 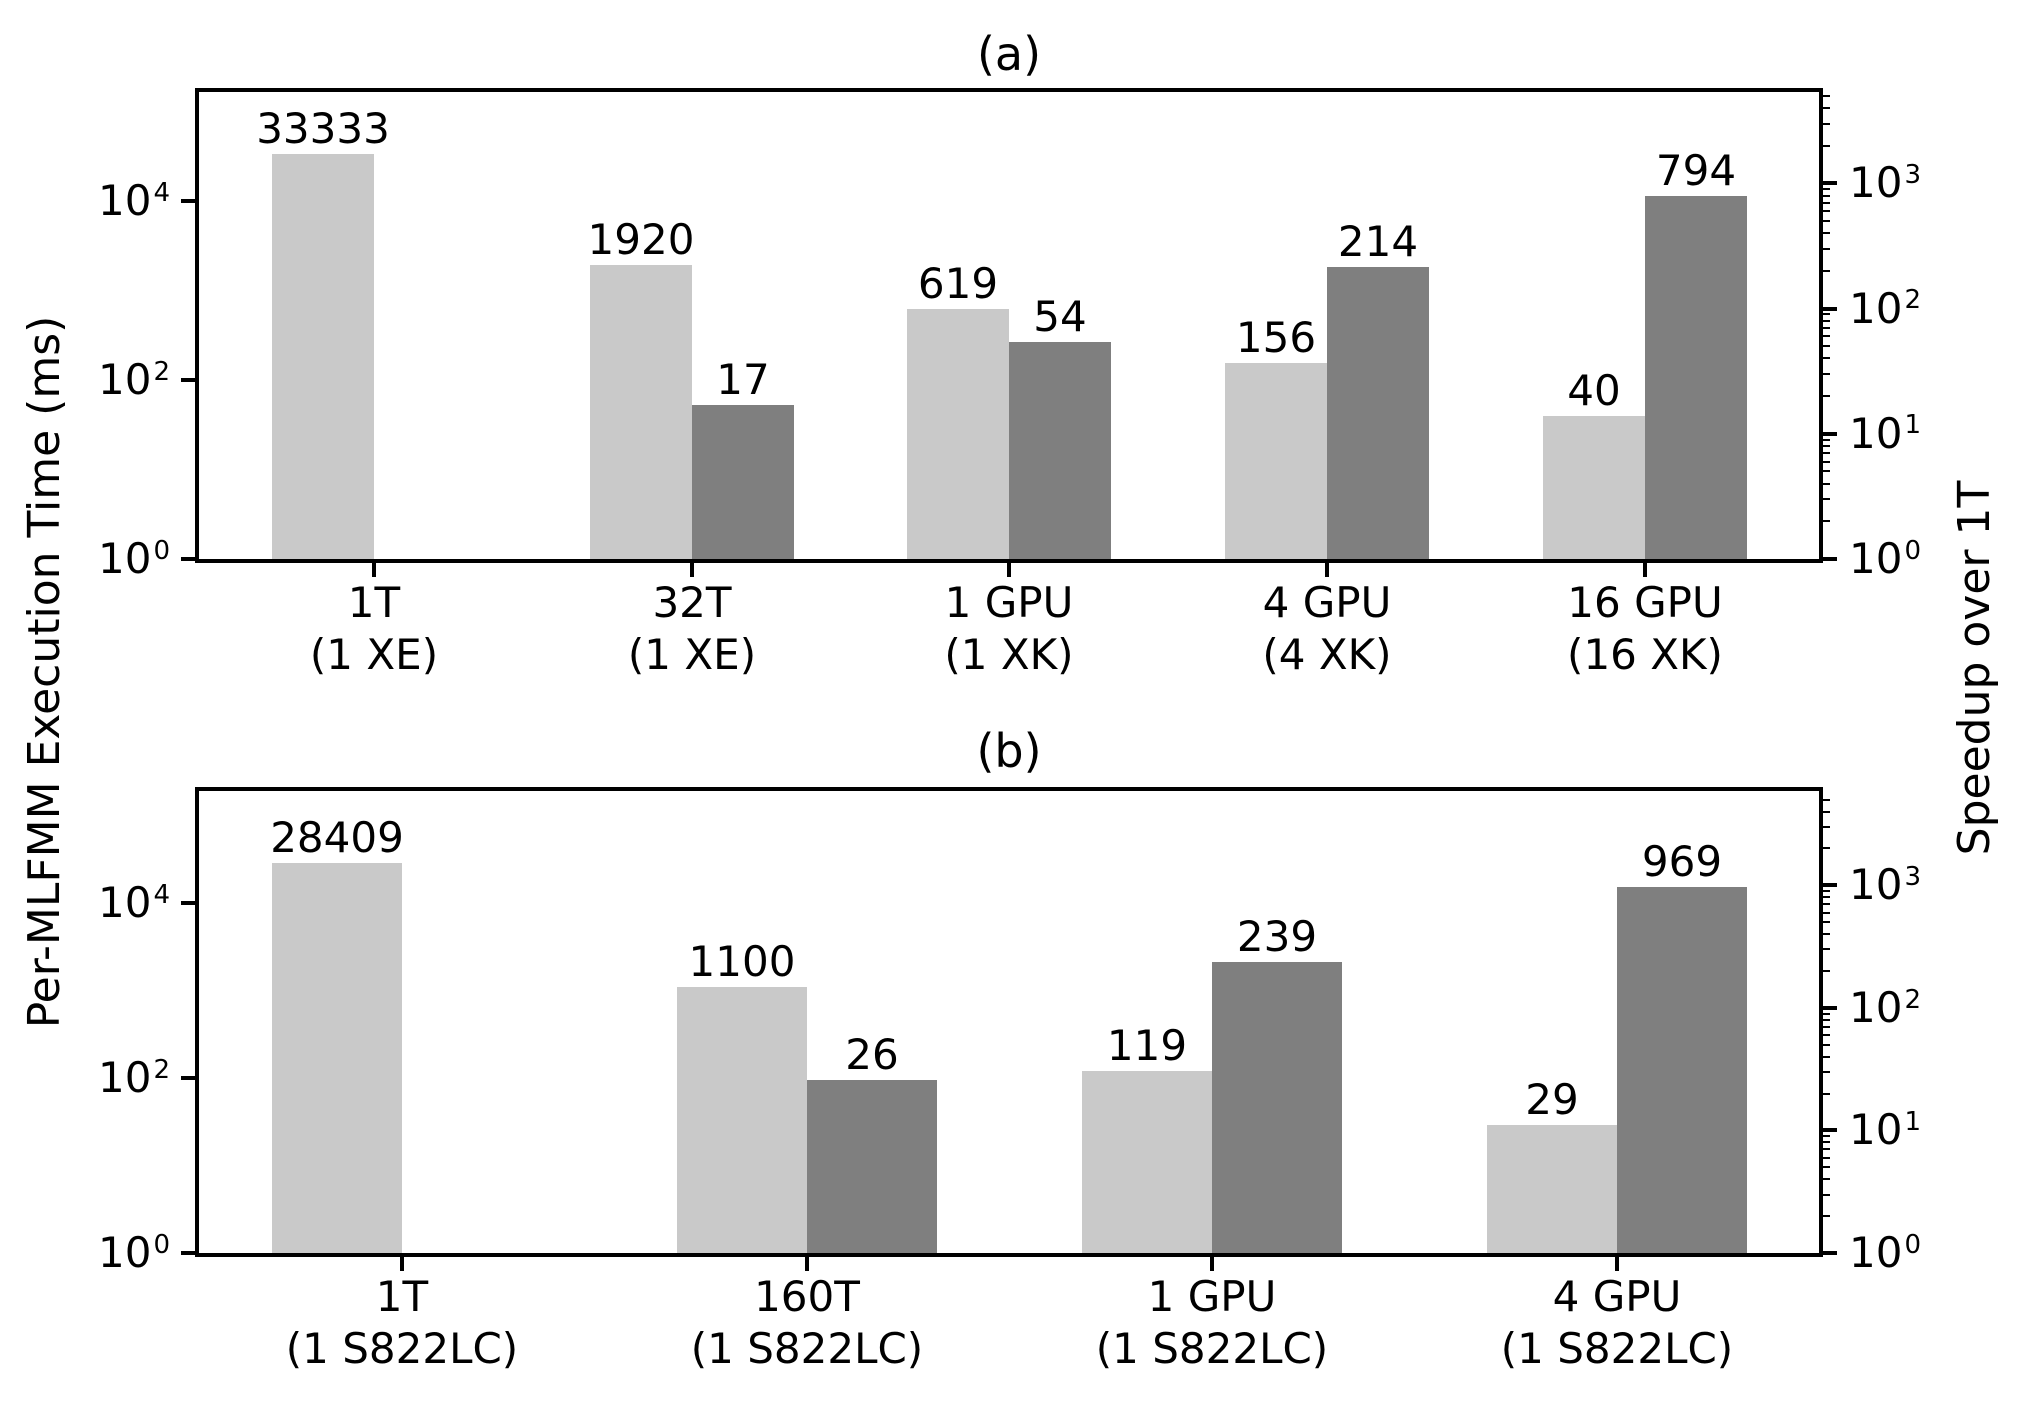 I want to click on x-tick-label: 32T (1 XE), so click(x=692, y=629).